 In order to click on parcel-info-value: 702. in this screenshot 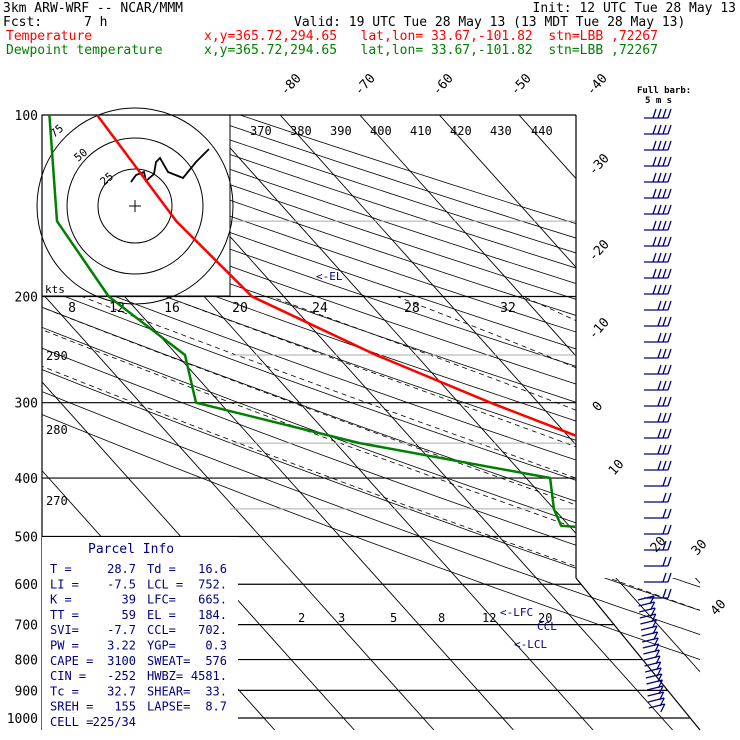, I will do `click(212, 630)`.